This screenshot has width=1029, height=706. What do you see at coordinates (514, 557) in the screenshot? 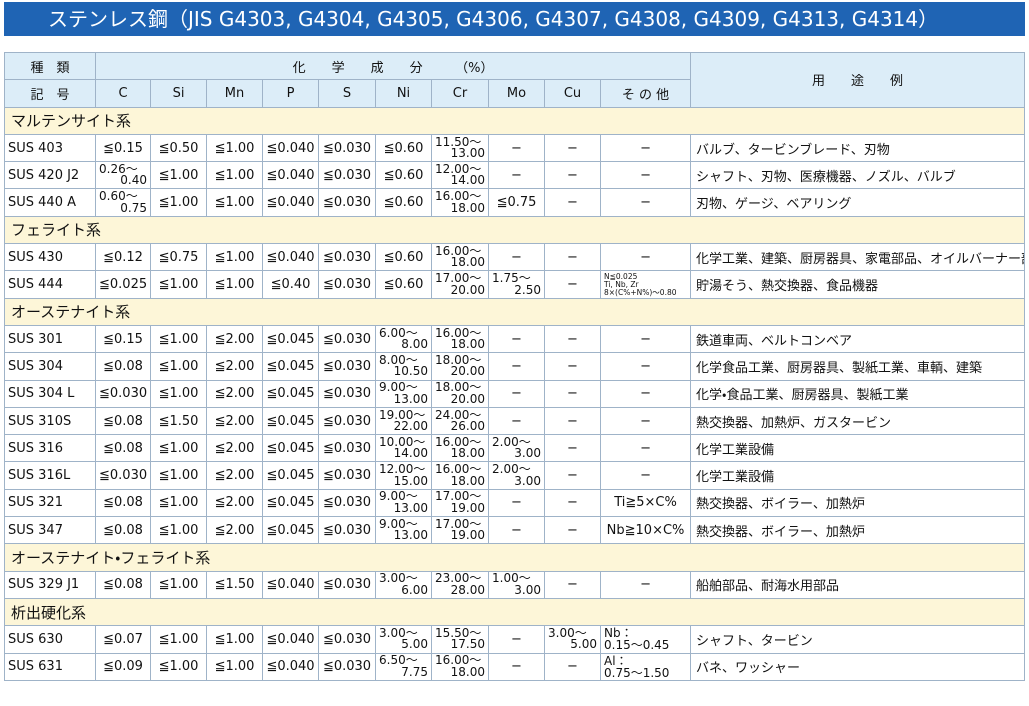
I see `section-name: オーステナイト・フェライト系` at bounding box center [514, 557].